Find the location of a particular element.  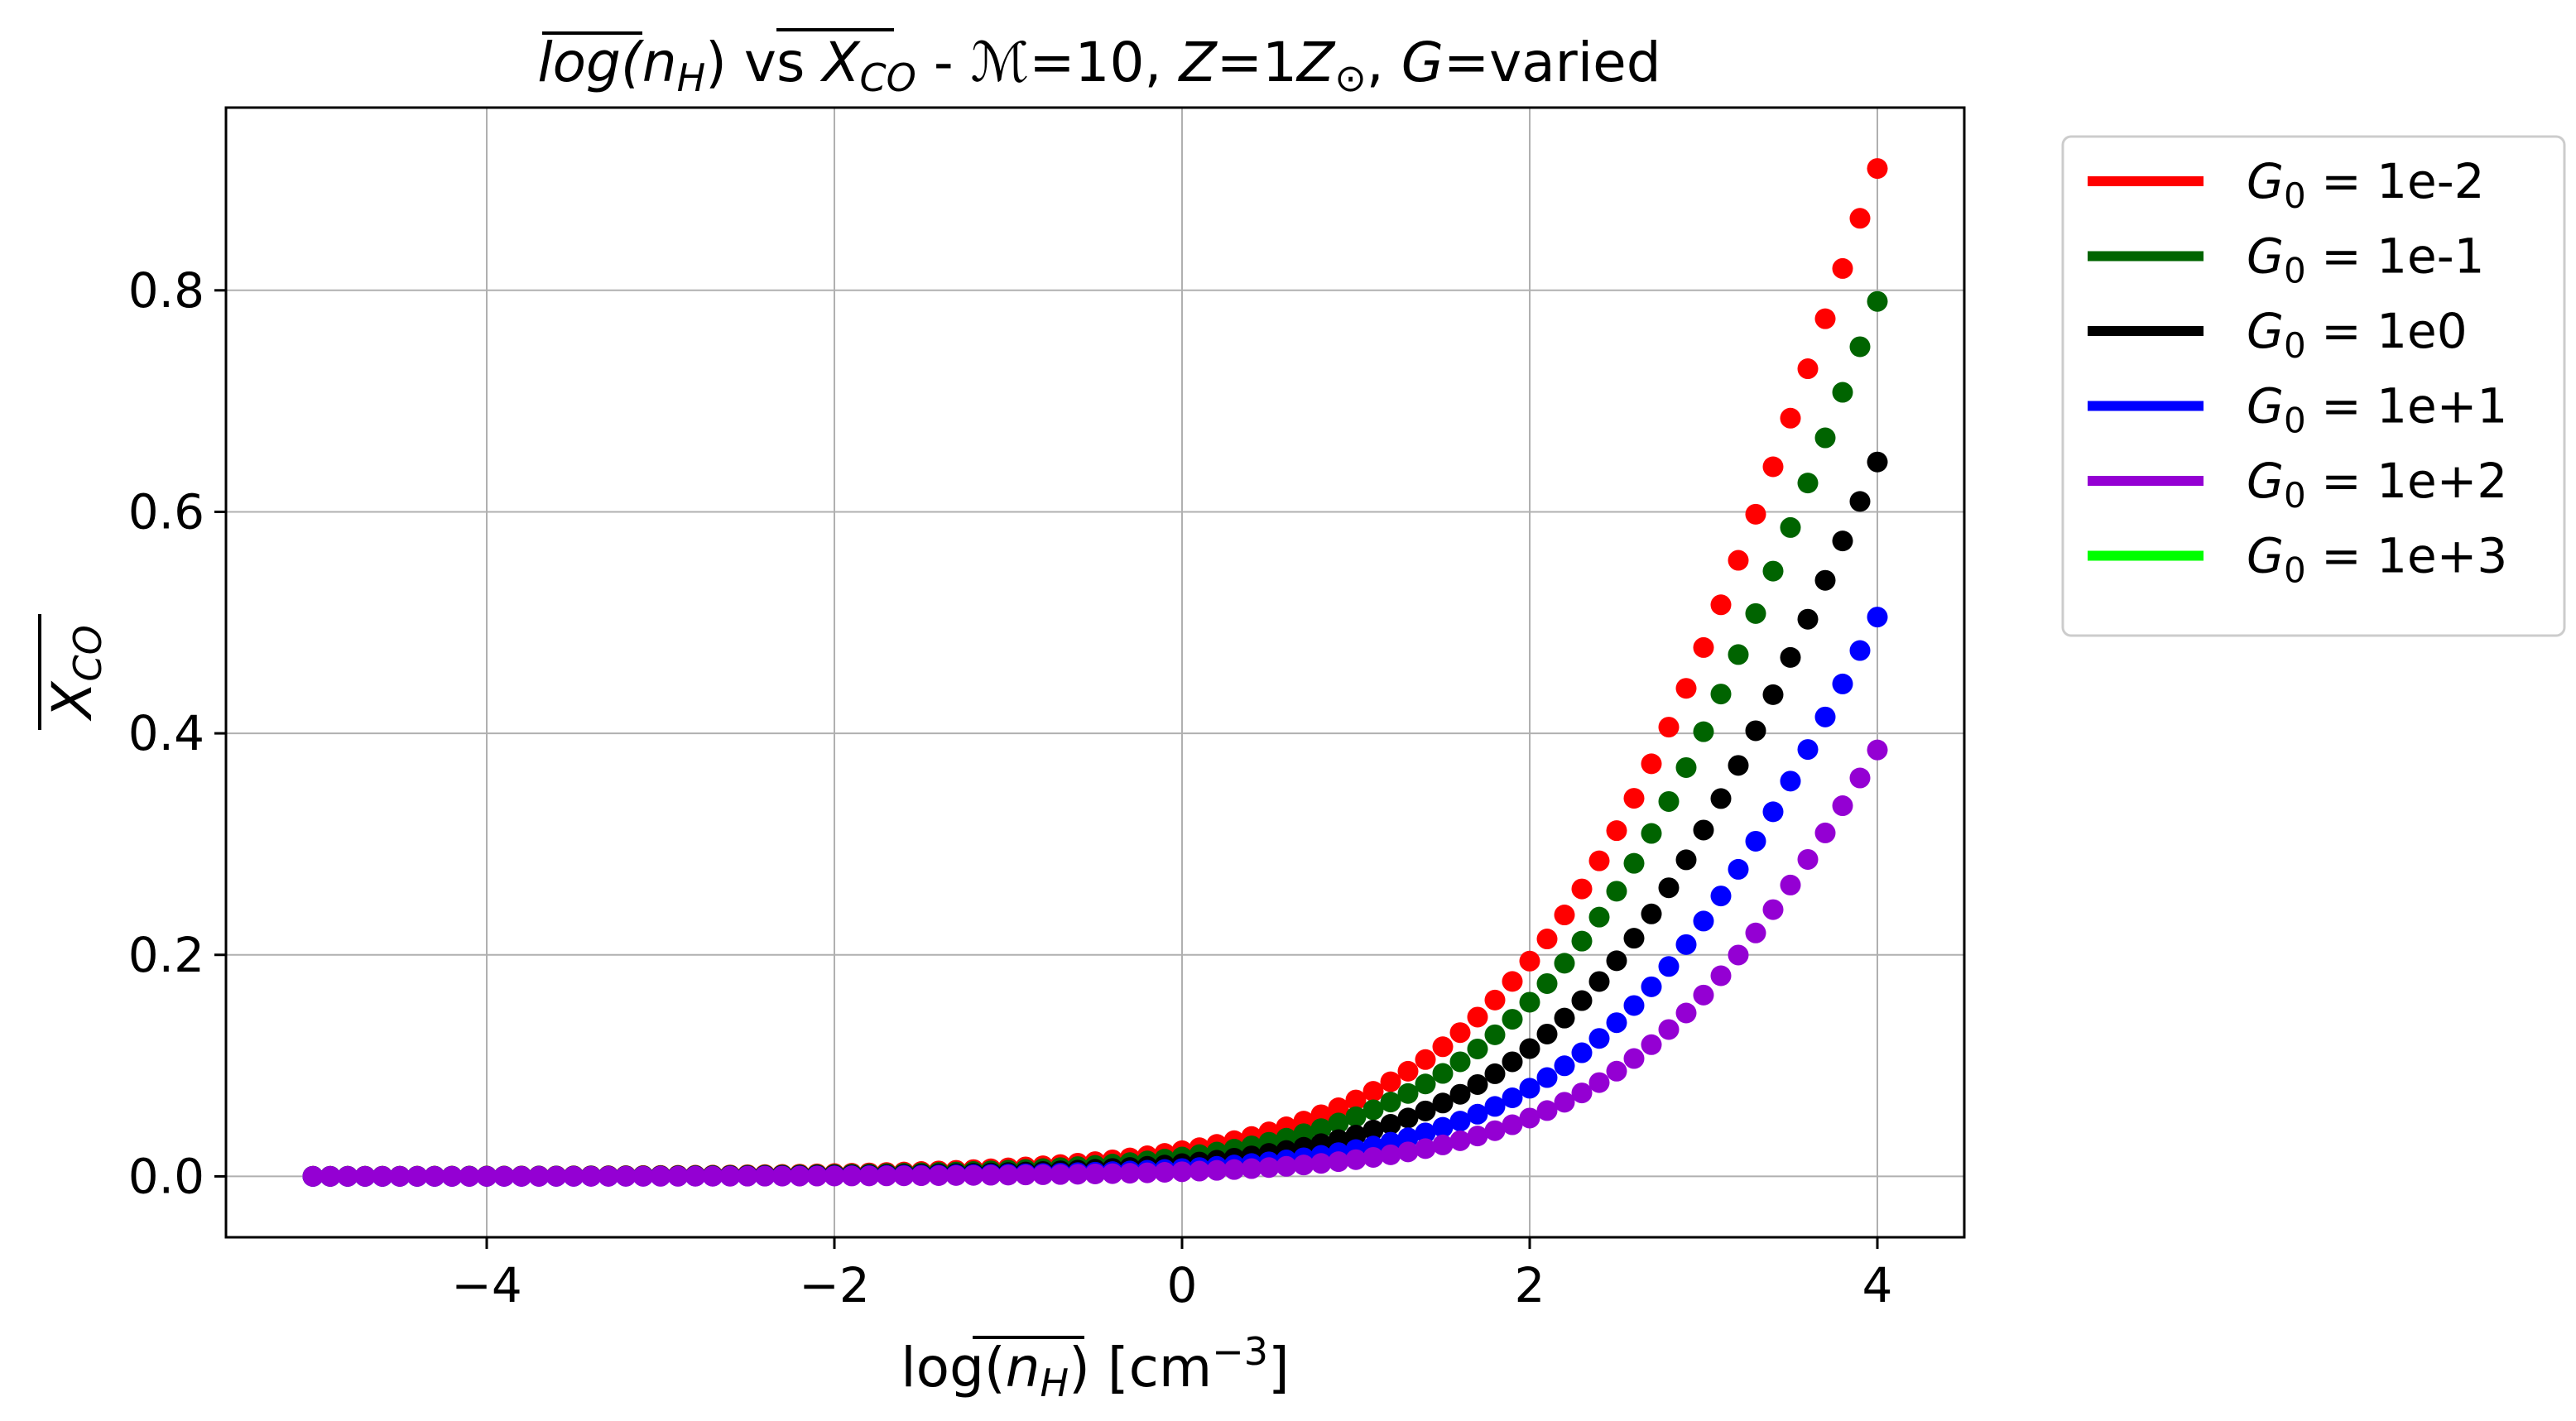

legend-label: G0 = 1e+2 is located at coordinates (2377, 485).